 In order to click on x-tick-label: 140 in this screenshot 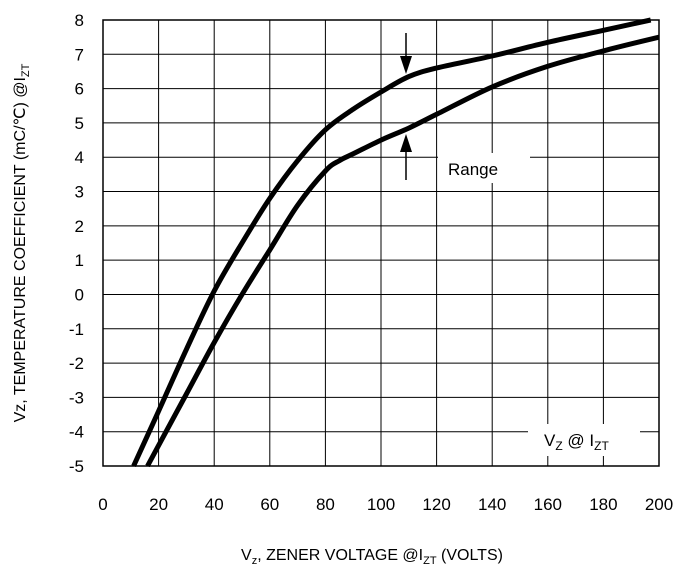, I will do `click(492, 504)`.